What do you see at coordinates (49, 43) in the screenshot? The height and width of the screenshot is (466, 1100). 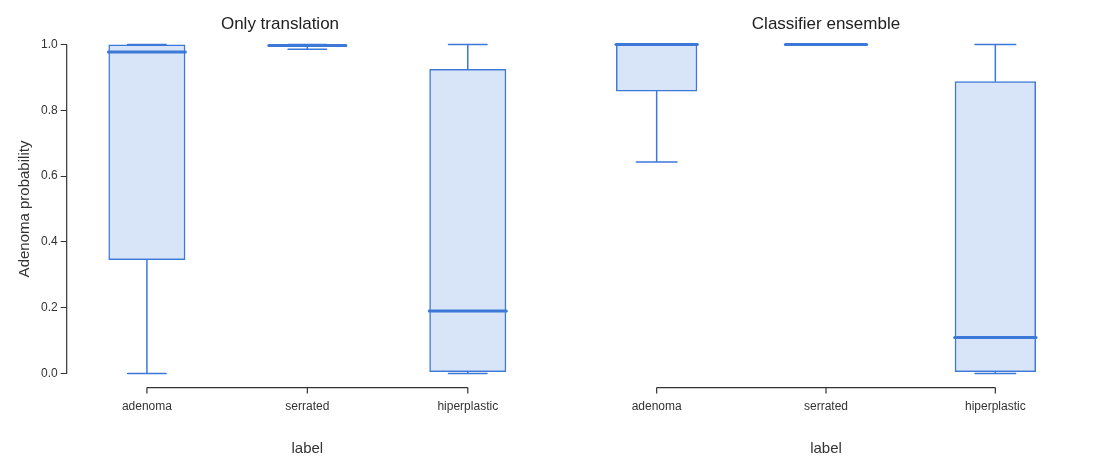 I see `y-tick-label: 1.0` at bounding box center [49, 43].